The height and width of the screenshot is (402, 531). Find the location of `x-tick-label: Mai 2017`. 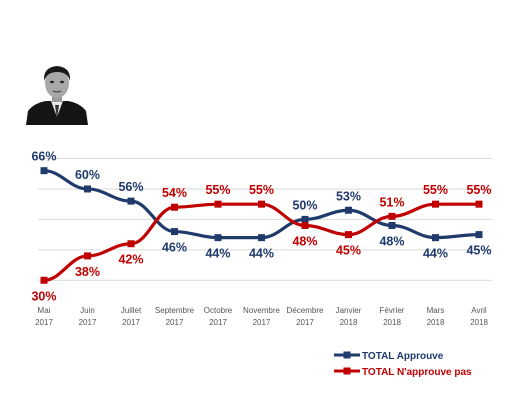

x-tick-label: Mai 2017 is located at coordinates (44, 316).